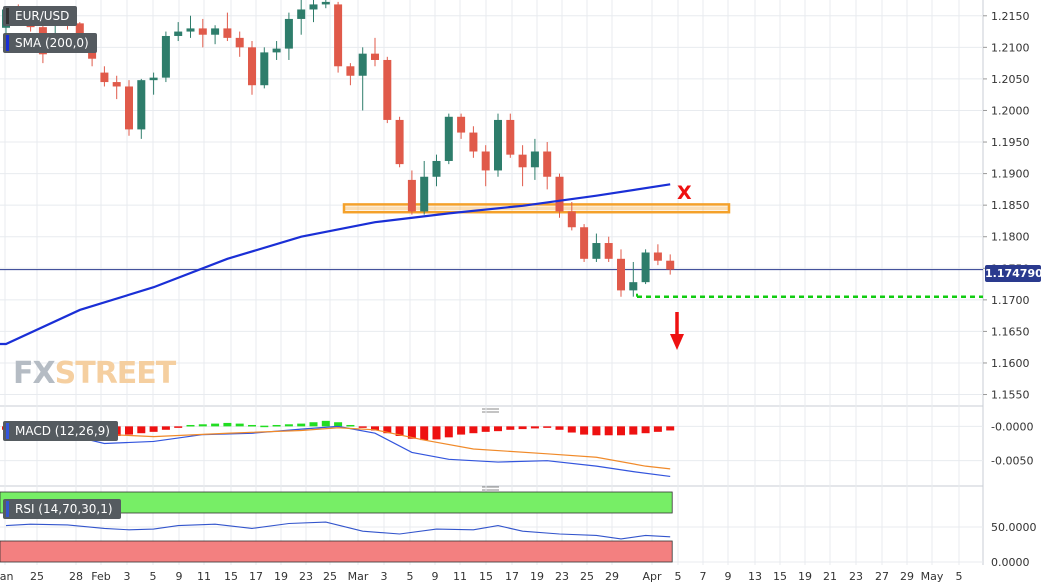  I want to click on rsi-color-bar, so click(7, 509).